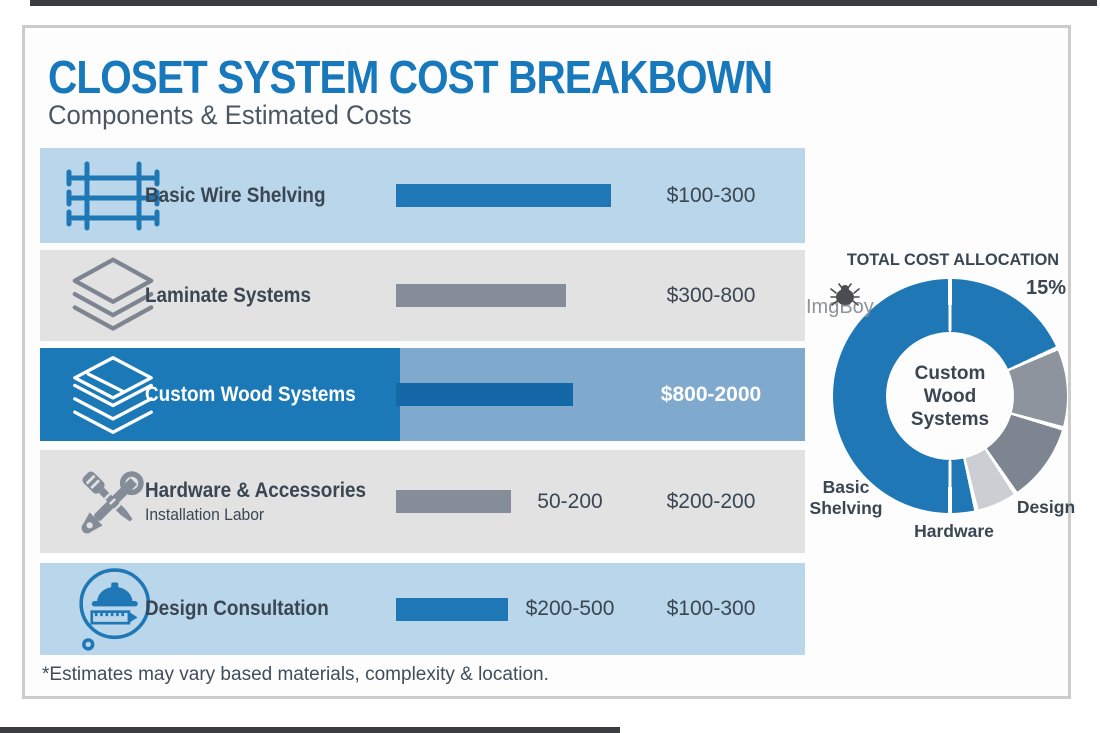 This screenshot has height=733, width=1100. I want to click on row-label: Design Consultation, so click(237, 608).